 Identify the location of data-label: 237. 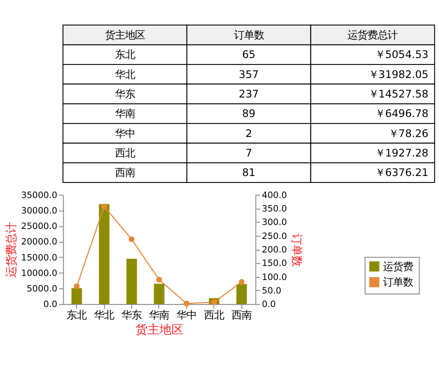
(248, 94).